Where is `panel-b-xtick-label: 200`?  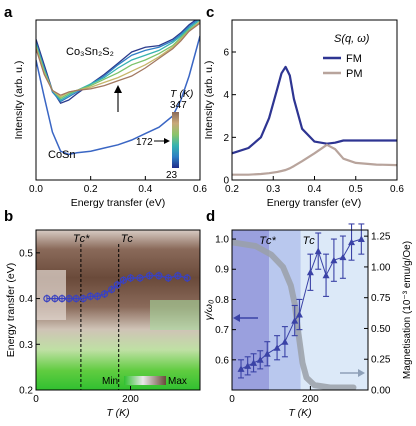
panel-b-xtick-label: 200 is located at coordinates (130, 399).